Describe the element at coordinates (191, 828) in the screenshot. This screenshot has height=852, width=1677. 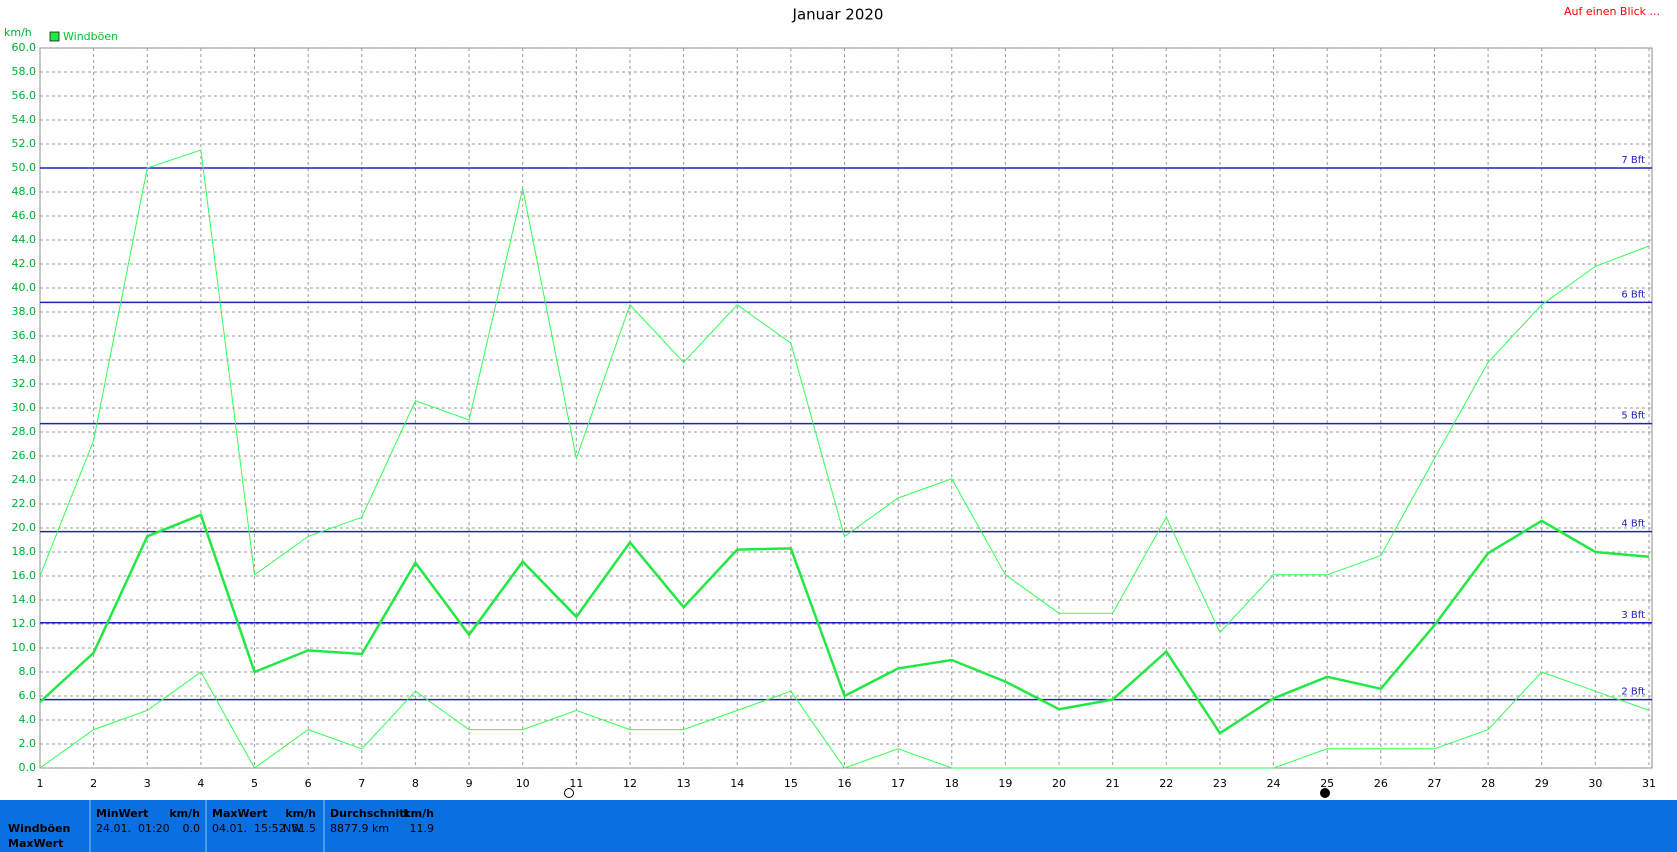
I see `column-value: 0.0` at that location.